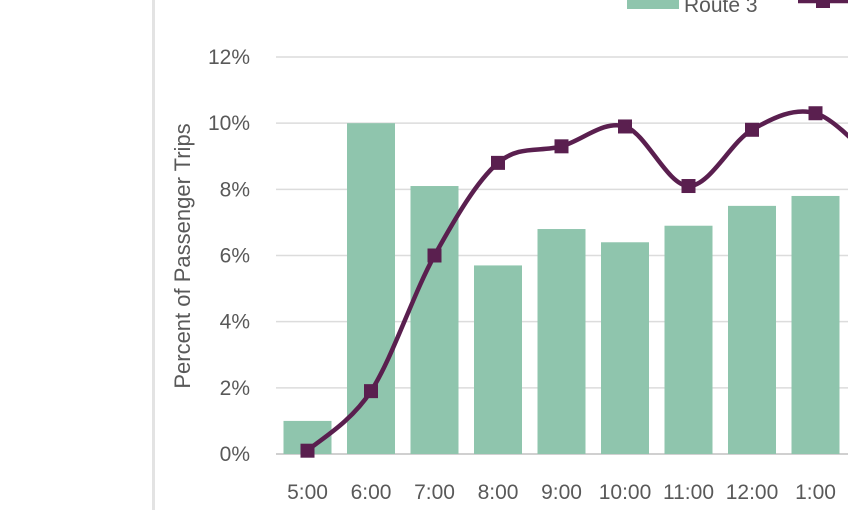  I want to click on x-tick-label: 12:00, so click(752, 492).